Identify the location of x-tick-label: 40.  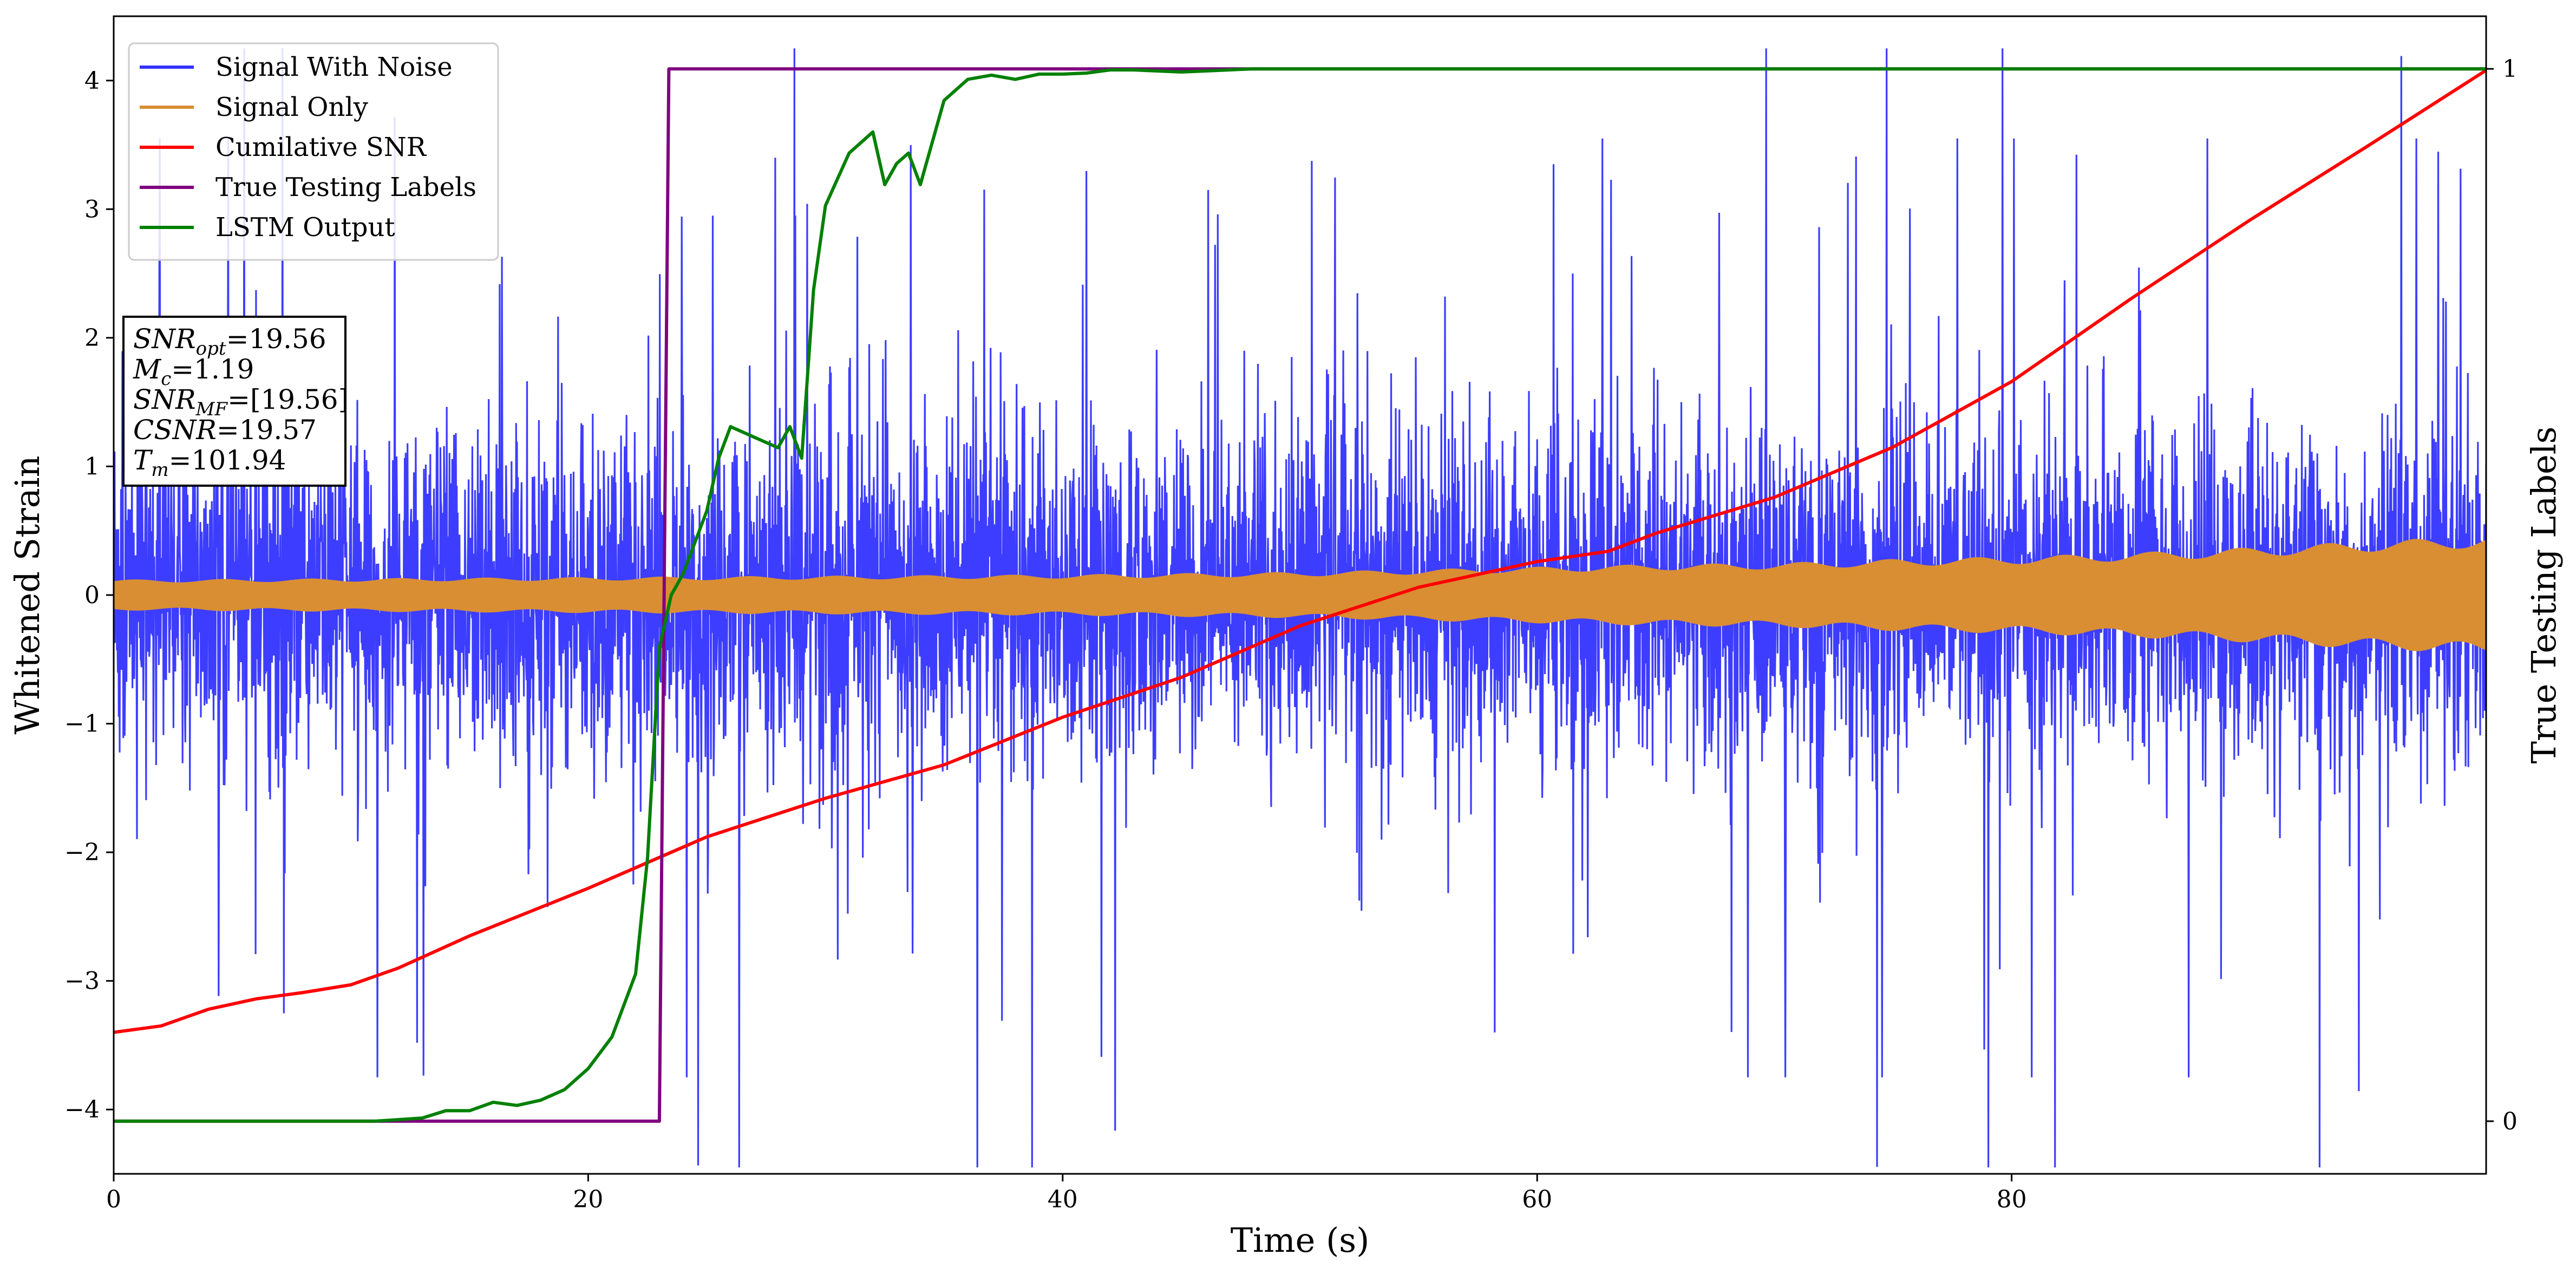
(1063, 1199).